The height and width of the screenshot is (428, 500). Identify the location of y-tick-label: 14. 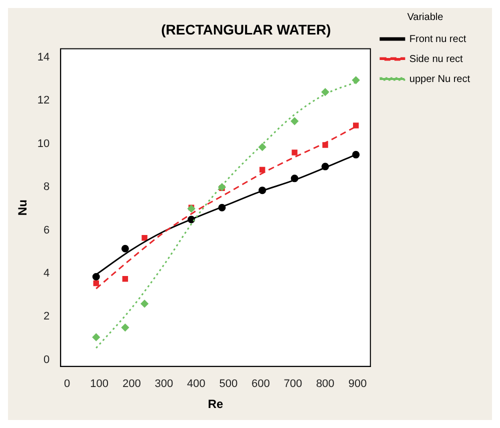
(43, 57).